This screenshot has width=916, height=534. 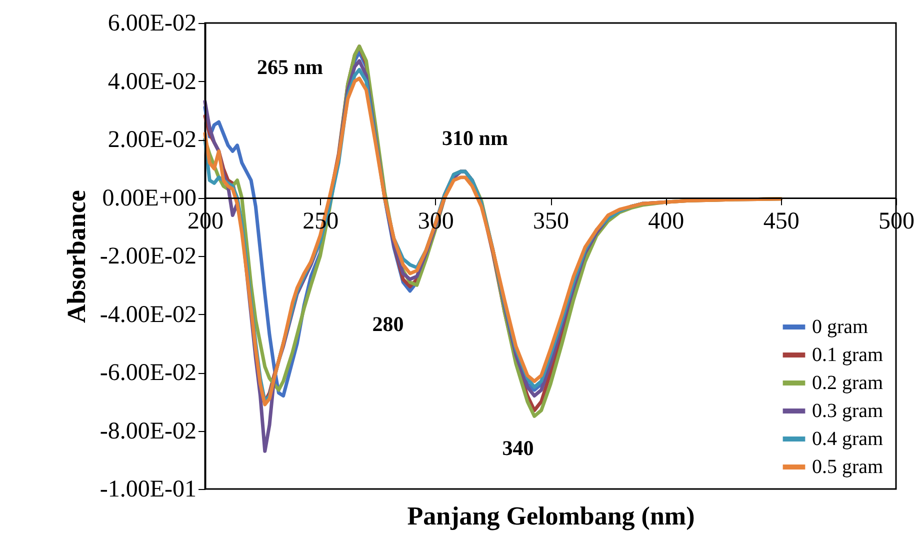 I want to click on y-tick-label: -1.00E-01, so click(x=148, y=489).